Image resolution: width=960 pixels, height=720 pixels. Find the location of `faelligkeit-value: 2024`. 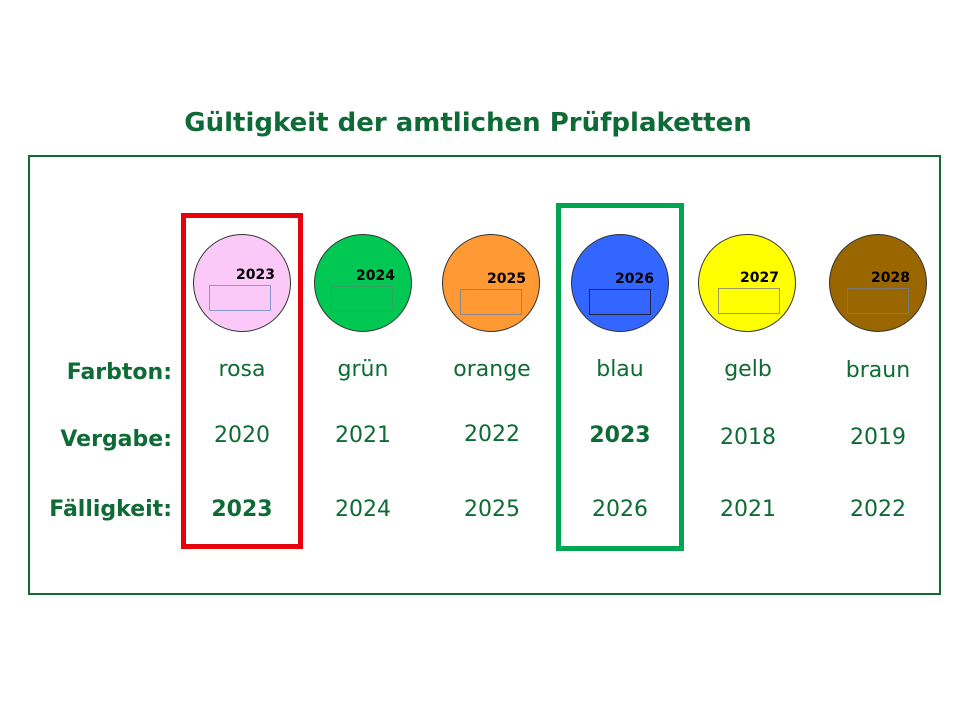

faelligkeit-value: 2024 is located at coordinates (363, 509).